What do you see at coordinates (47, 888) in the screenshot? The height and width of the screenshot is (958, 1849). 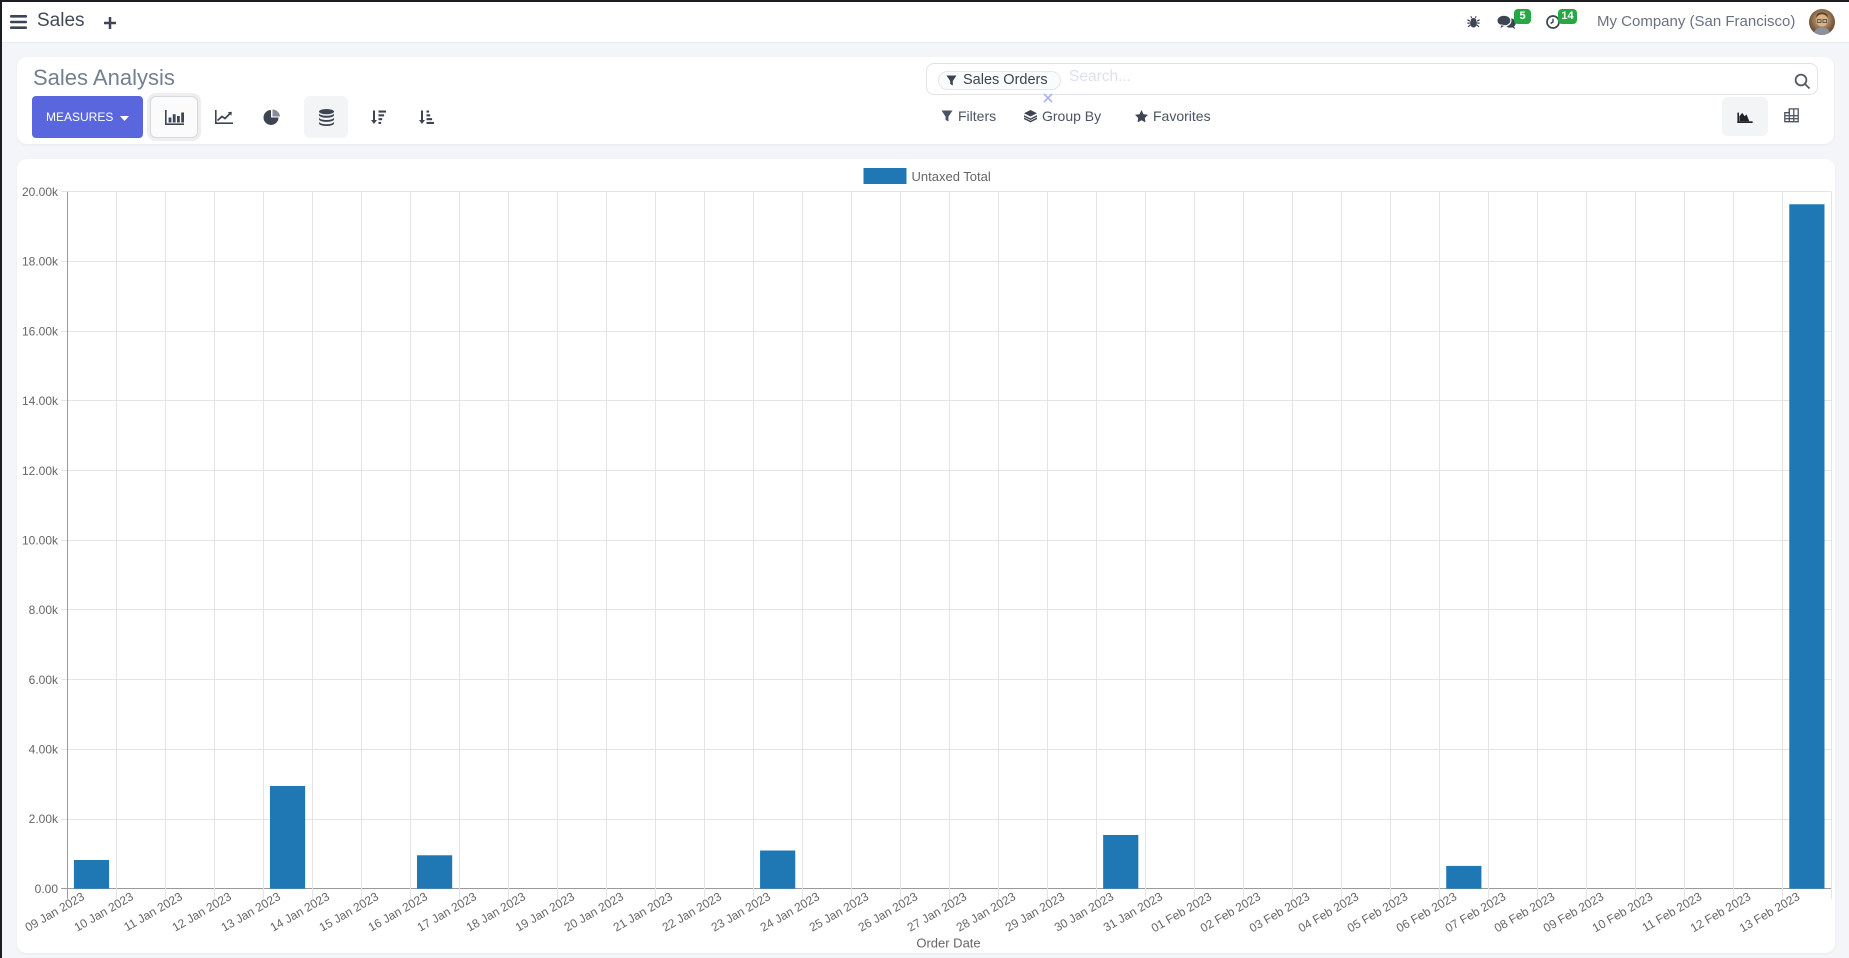 I see `svg-text: 0.00` at bounding box center [47, 888].